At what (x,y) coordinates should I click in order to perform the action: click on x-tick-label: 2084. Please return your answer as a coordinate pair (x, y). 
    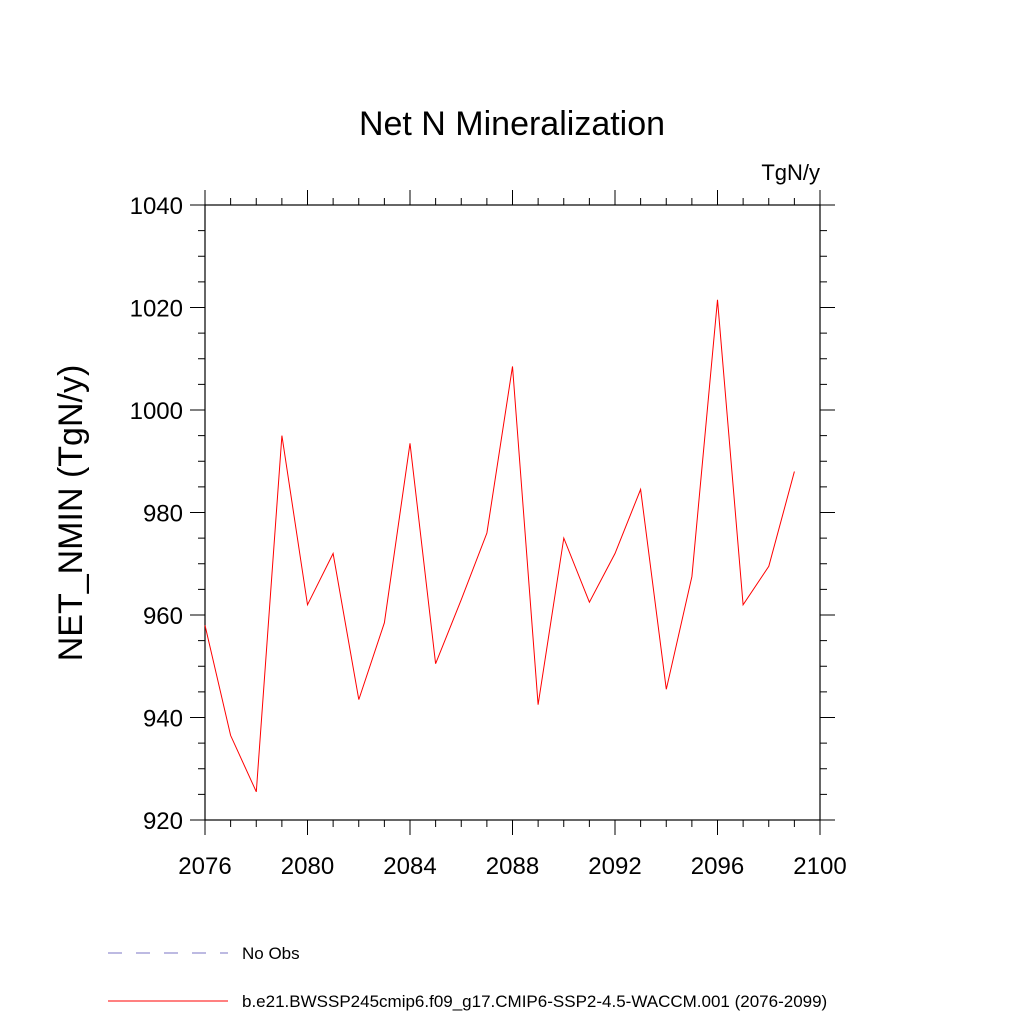
    Looking at the image, I should click on (409, 866).